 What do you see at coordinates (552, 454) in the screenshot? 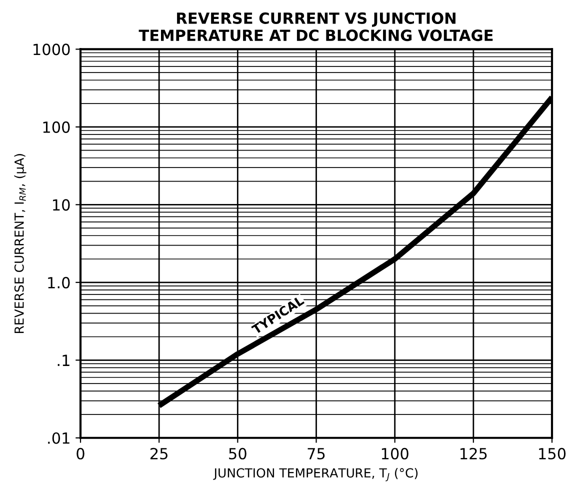
I see `x-tick-label: 150` at bounding box center [552, 454].